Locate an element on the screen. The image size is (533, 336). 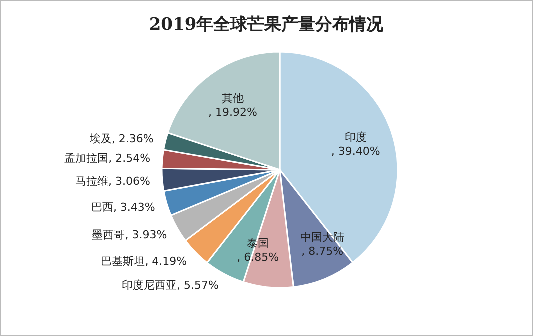
data-label: , 3.06% is located at coordinates (129, 181).